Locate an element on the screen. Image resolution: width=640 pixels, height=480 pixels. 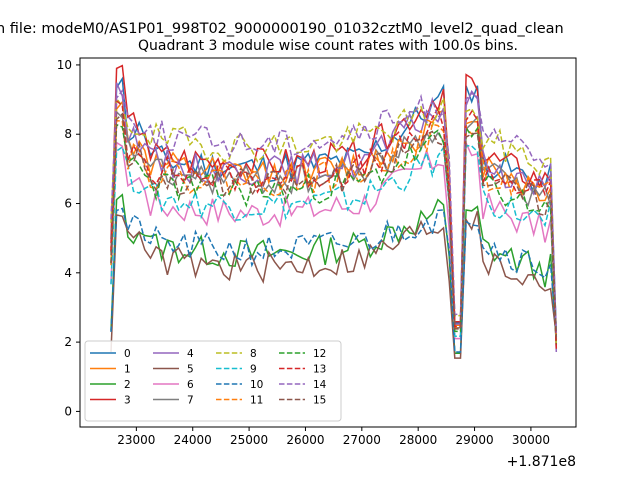
x-tick-label-24000: 24000 is located at coordinates (193, 440).